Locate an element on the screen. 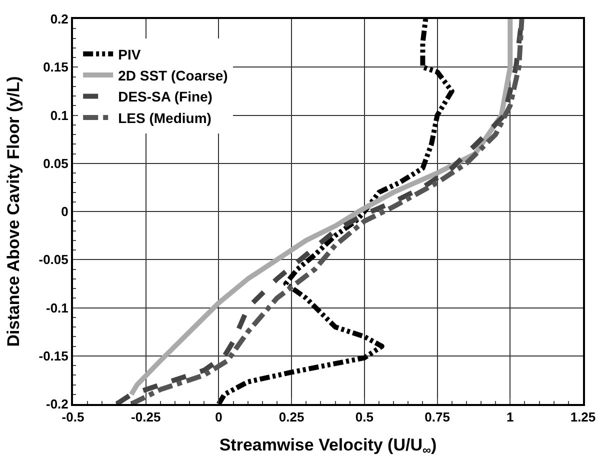  y-tick-label: -0.2 is located at coordinates (57, 404).